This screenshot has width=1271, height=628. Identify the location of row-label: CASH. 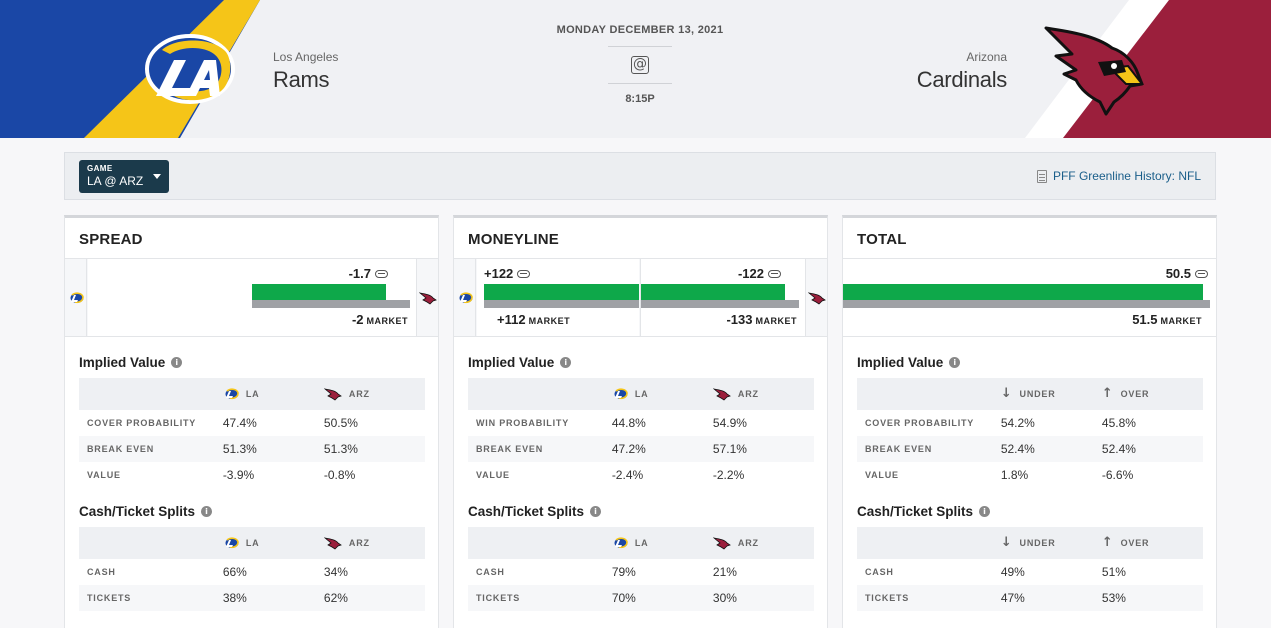
(879, 572).